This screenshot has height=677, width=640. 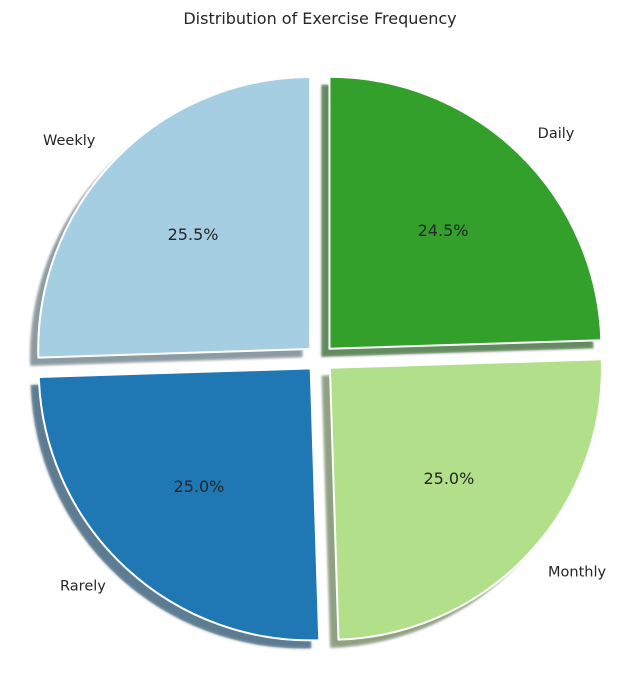 I want to click on slice-label-rarely: Rarely, so click(x=83, y=587).